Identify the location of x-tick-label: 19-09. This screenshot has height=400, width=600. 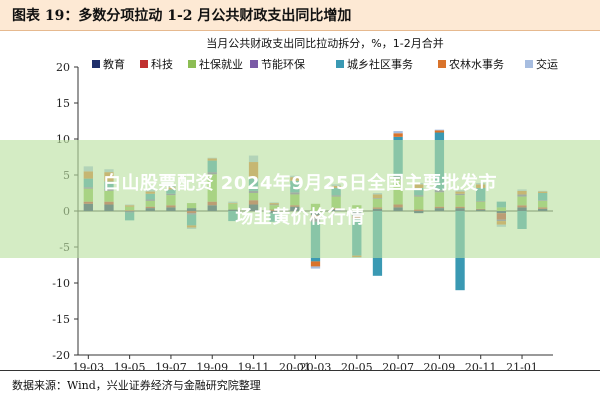
(212, 365).